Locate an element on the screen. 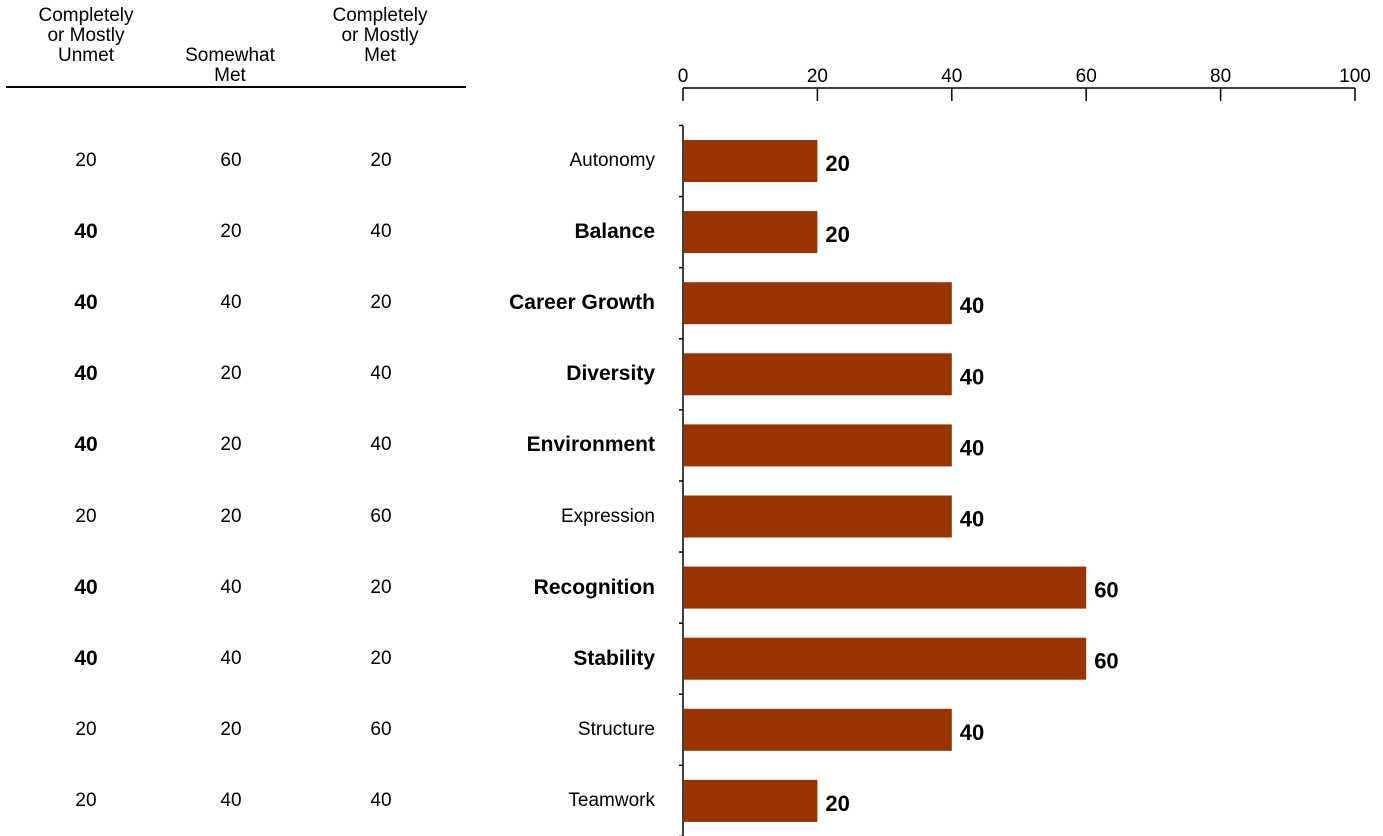  category-label: Stability is located at coordinates (614, 658).